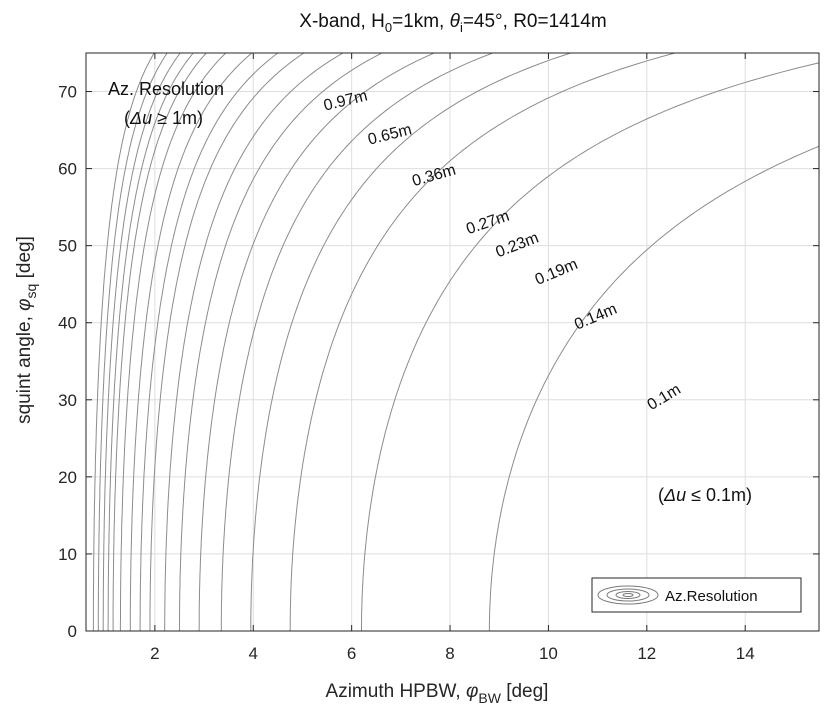 This screenshot has width=827, height=714. I want to click on y-tick-label: 30, so click(67, 400).